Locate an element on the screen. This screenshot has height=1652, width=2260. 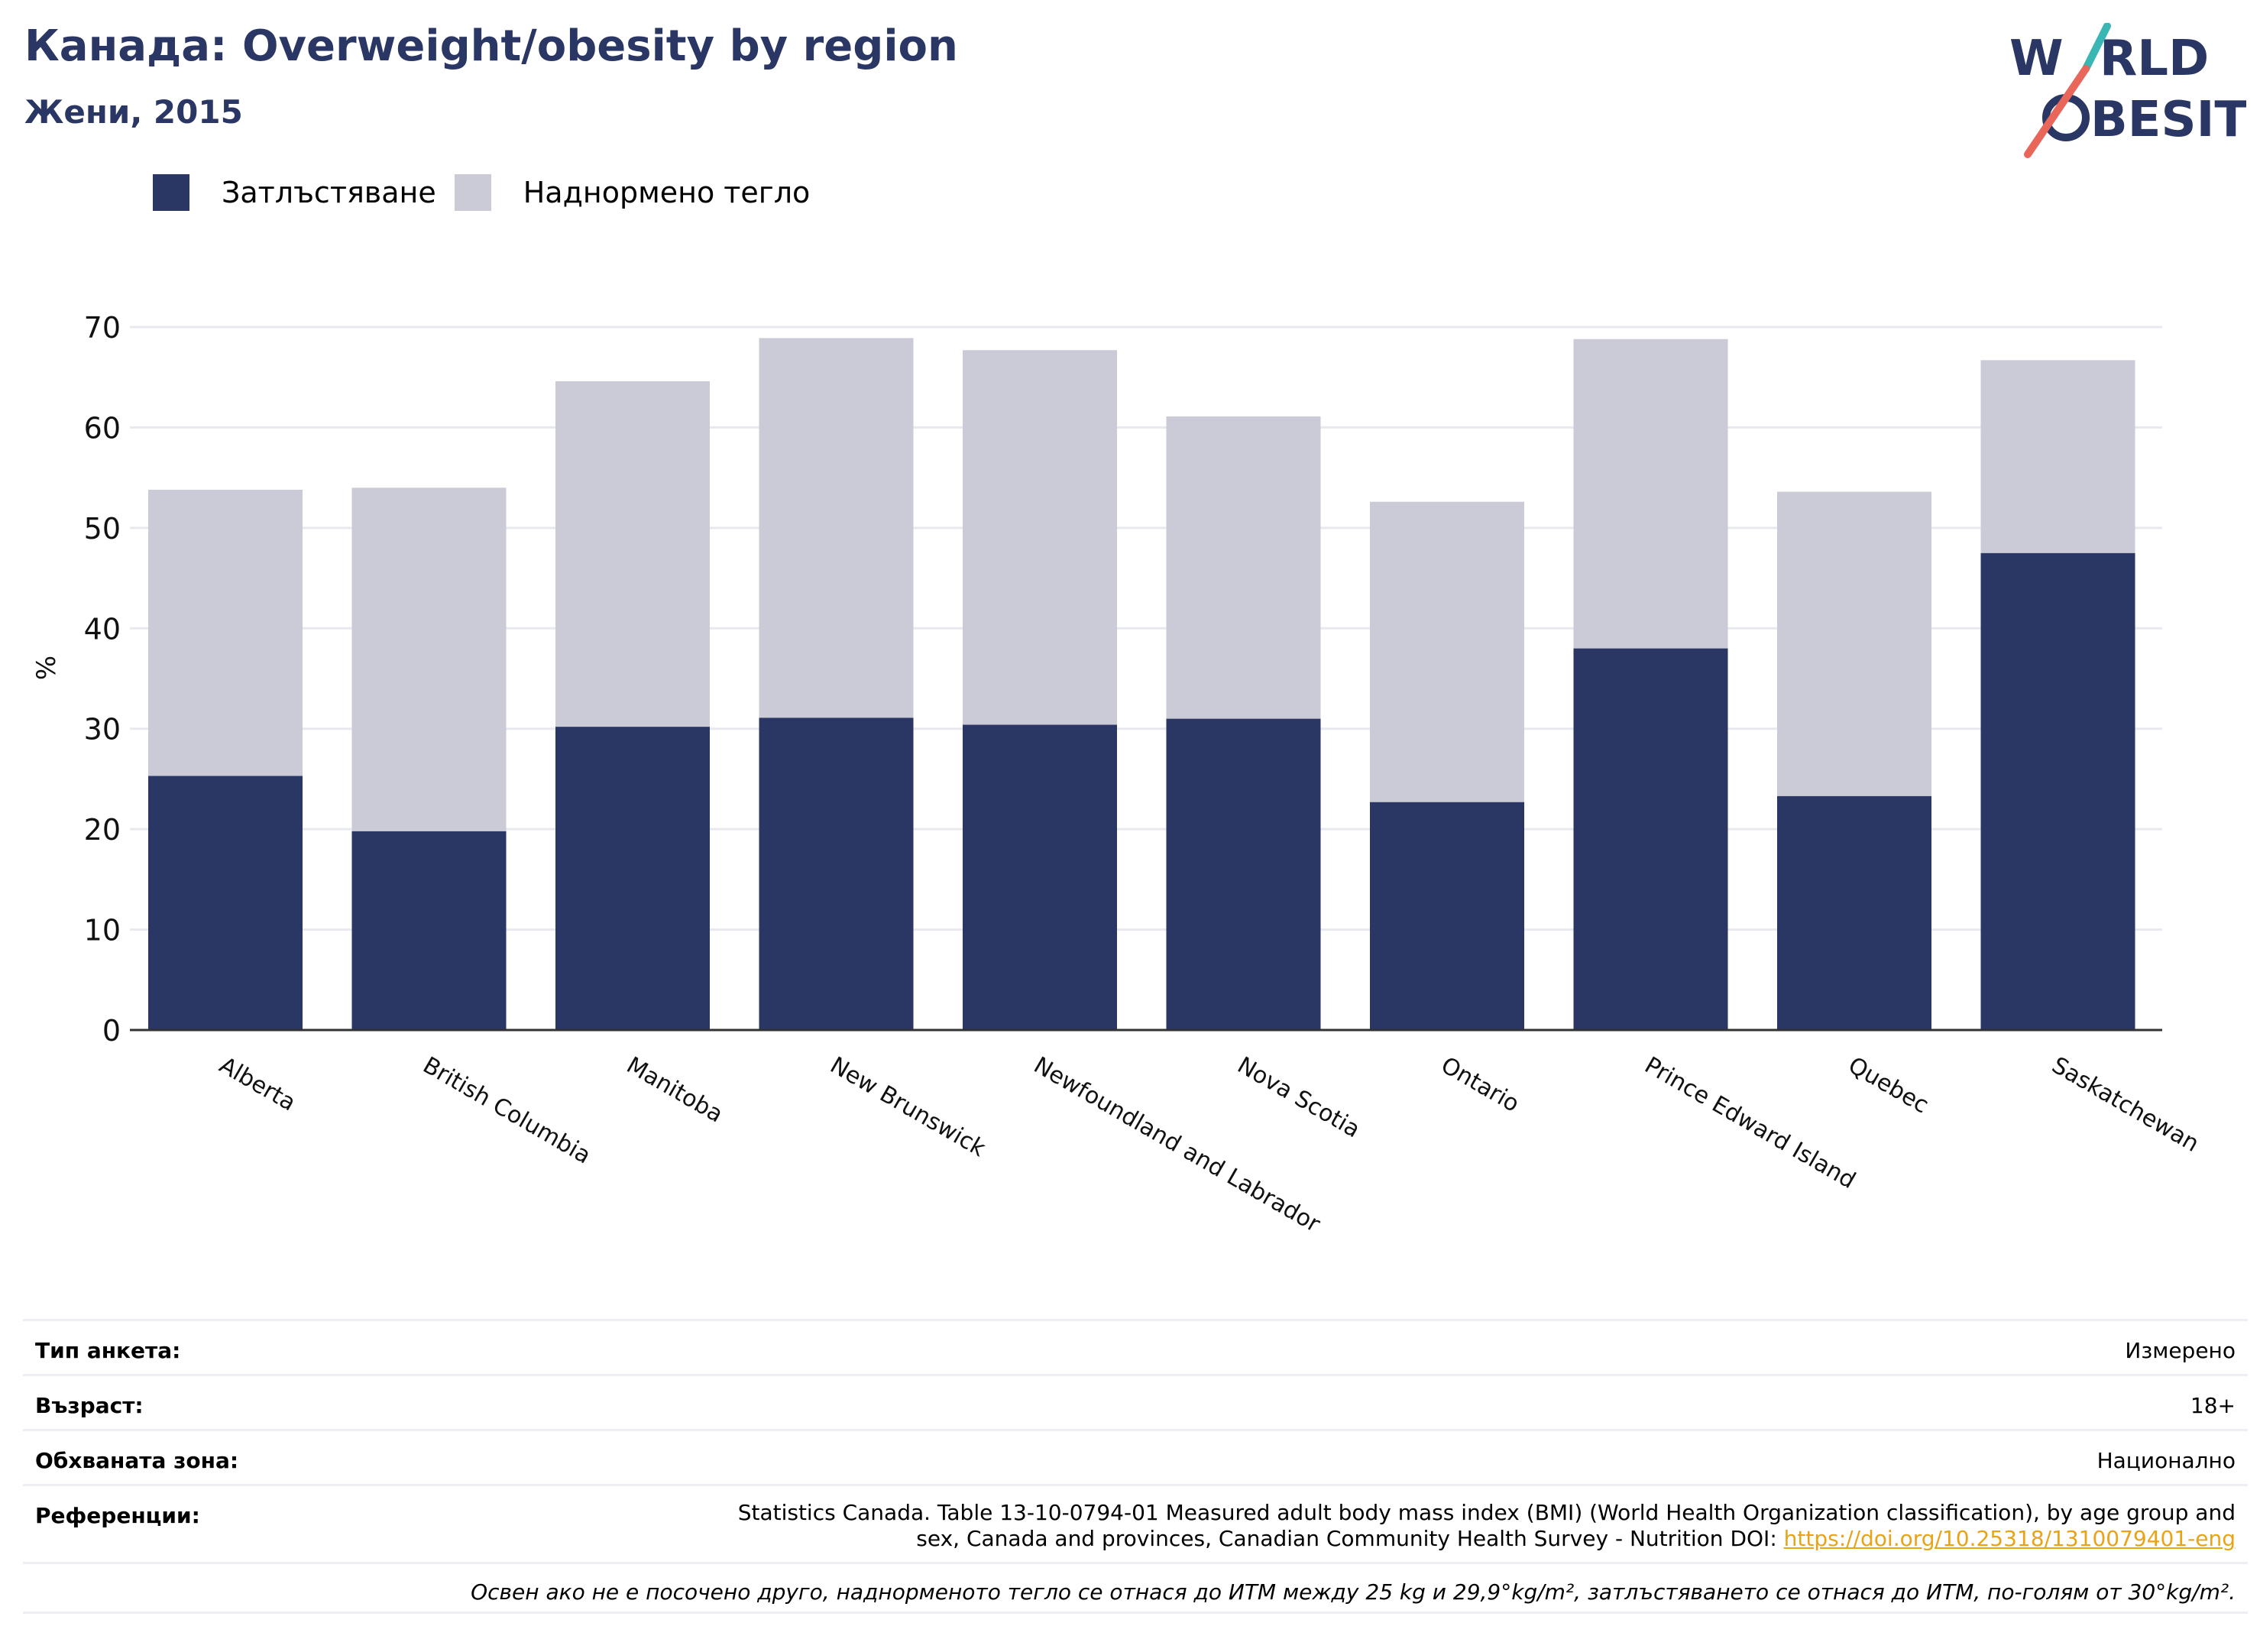
legend-label-overweight: Наднормено тегло is located at coordinates (667, 192).